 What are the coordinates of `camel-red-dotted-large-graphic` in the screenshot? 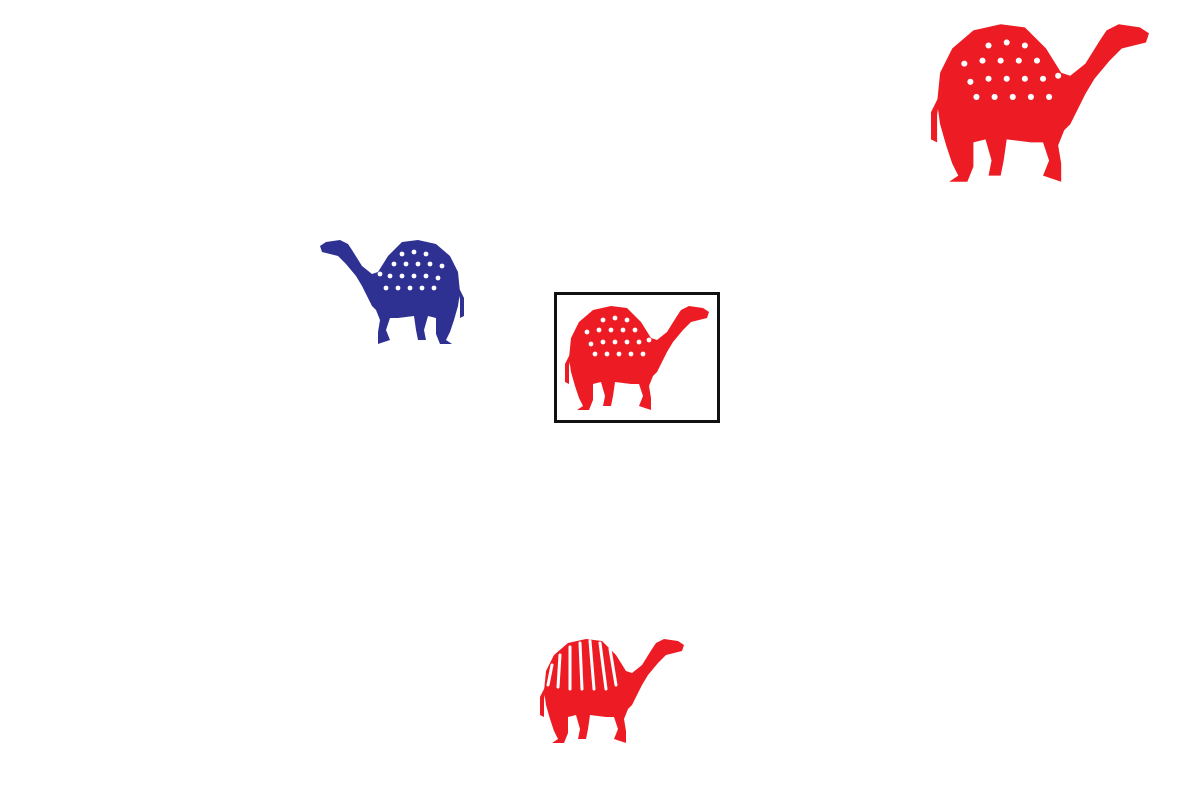 It's located at (1040, 103).